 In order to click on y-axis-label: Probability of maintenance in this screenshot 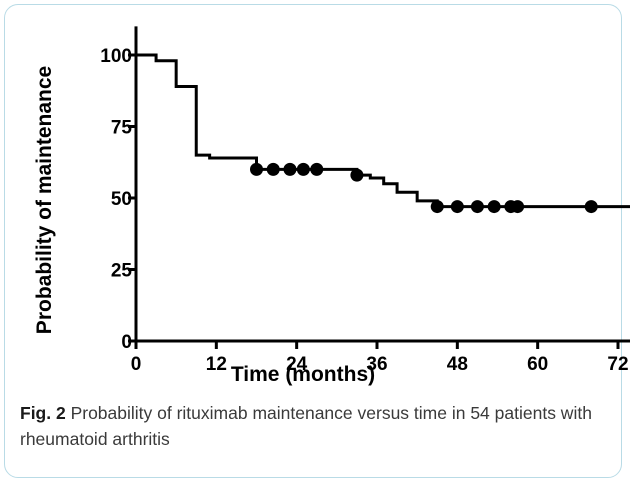, I will do `click(44, 200)`.